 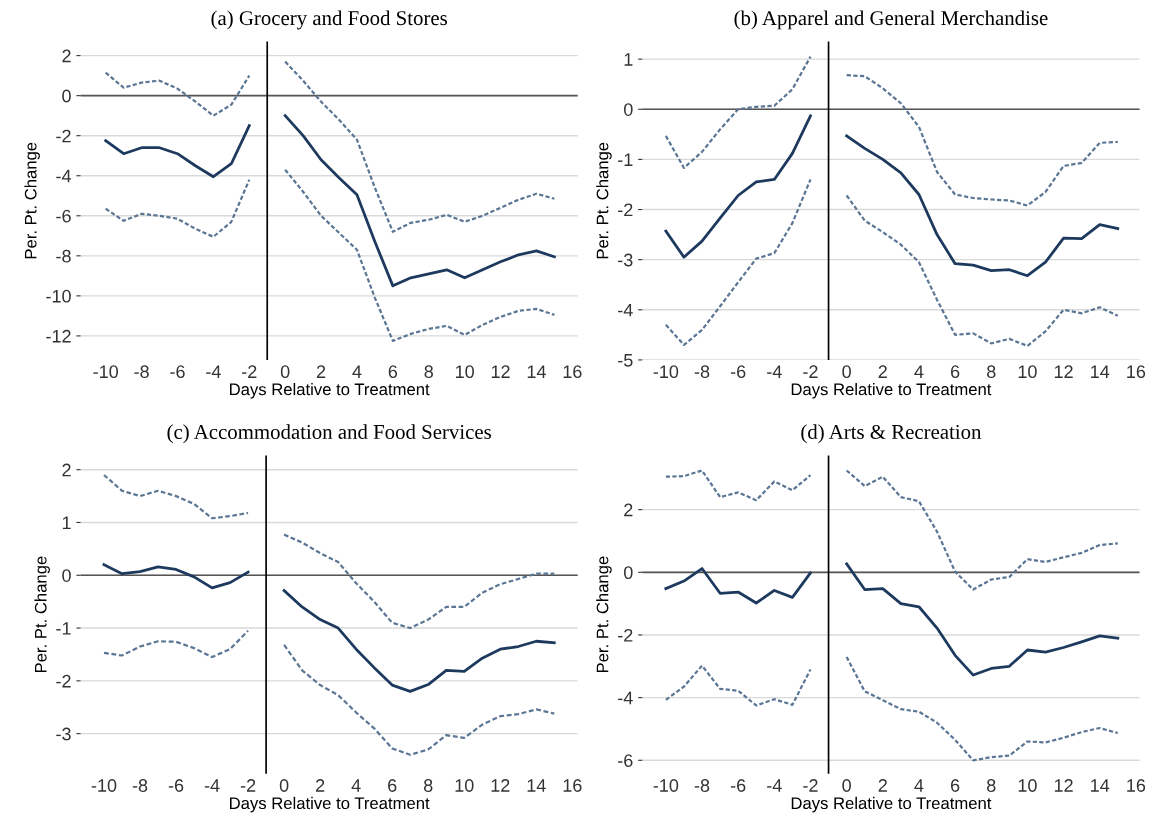 I want to click on y-tick-label: -5, so click(x=625, y=360).